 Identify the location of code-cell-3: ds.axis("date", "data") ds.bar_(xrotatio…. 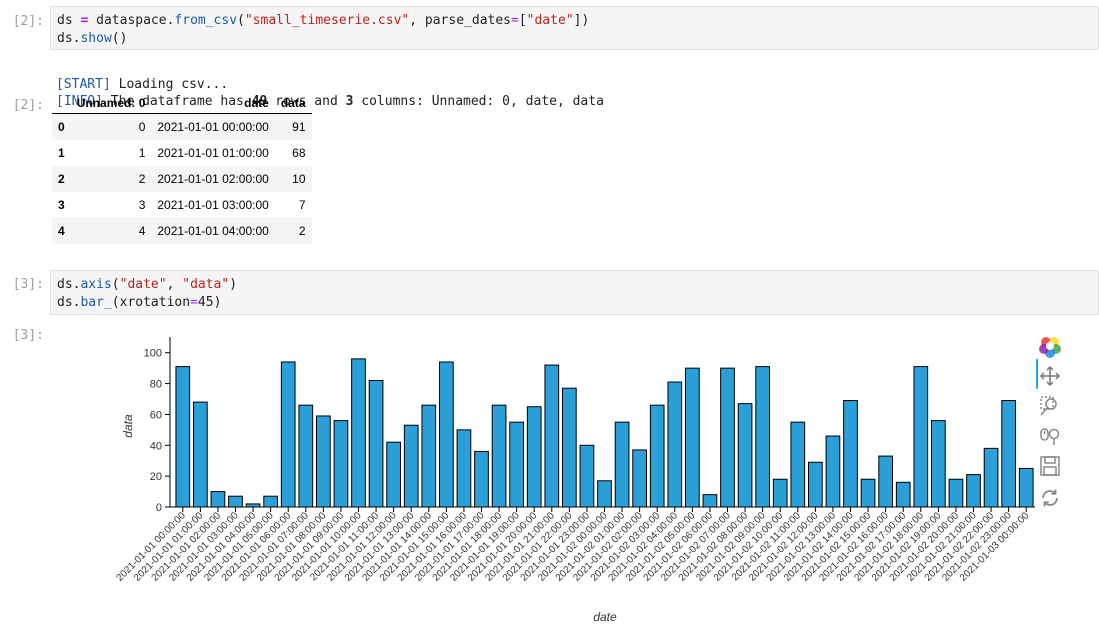
(574, 292).